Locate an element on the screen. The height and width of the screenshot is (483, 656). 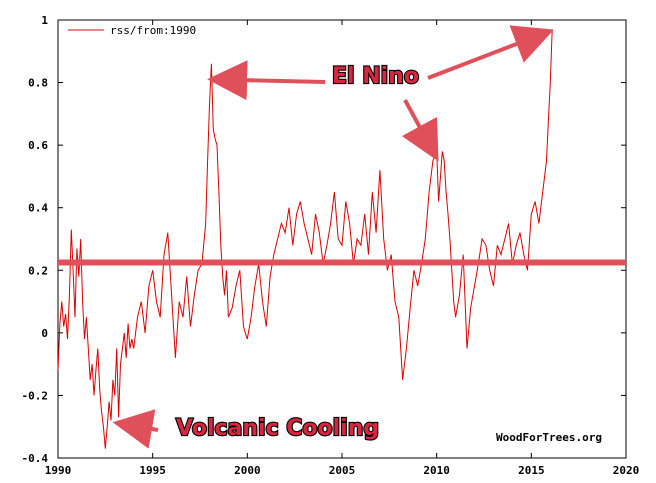
annotation-volcanic-cooling: Volcanic Cooling is located at coordinates (277, 428).